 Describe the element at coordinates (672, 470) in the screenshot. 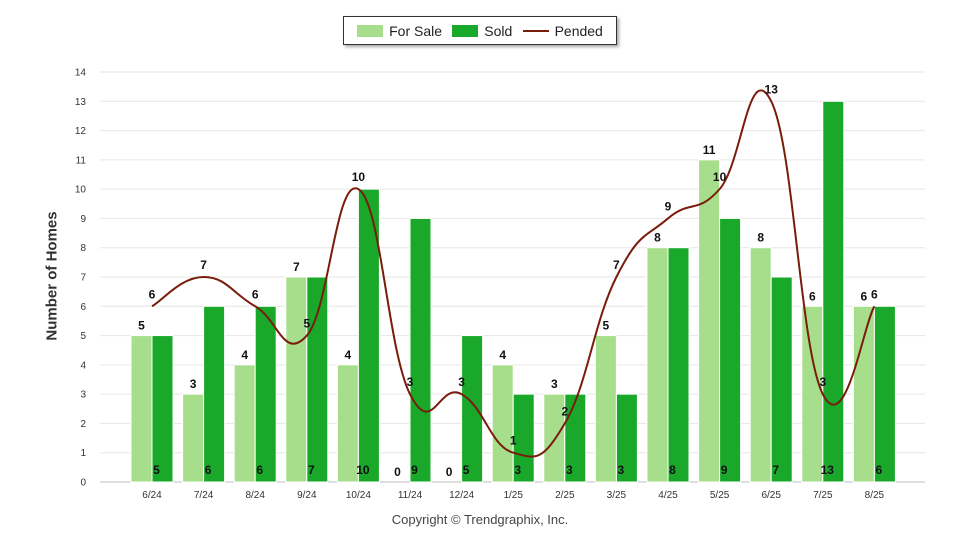

I see `sold-data-label: 8` at that location.